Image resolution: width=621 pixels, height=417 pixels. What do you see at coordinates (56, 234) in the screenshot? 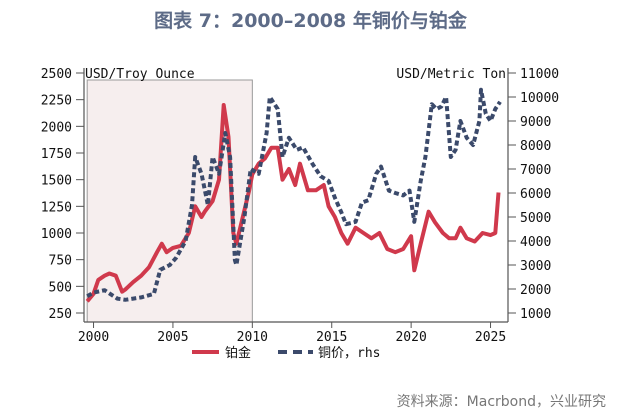
I see `left-tick-label: 1000` at bounding box center [56, 234].